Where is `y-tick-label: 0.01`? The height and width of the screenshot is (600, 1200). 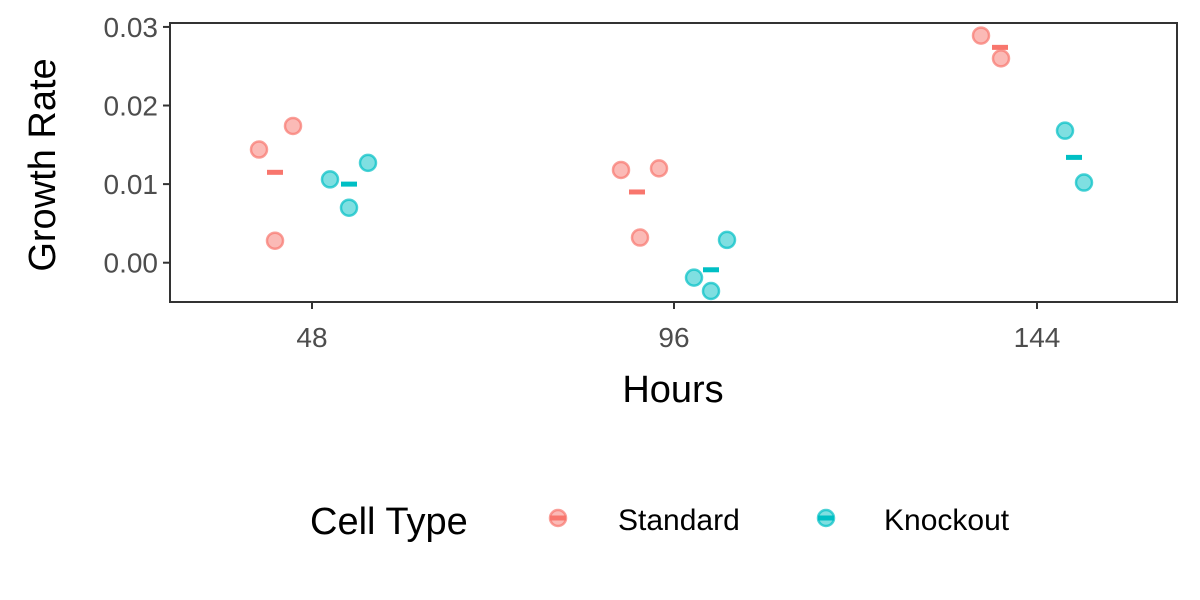
y-tick-label: 0.01 is located at coordinates (131, 184).